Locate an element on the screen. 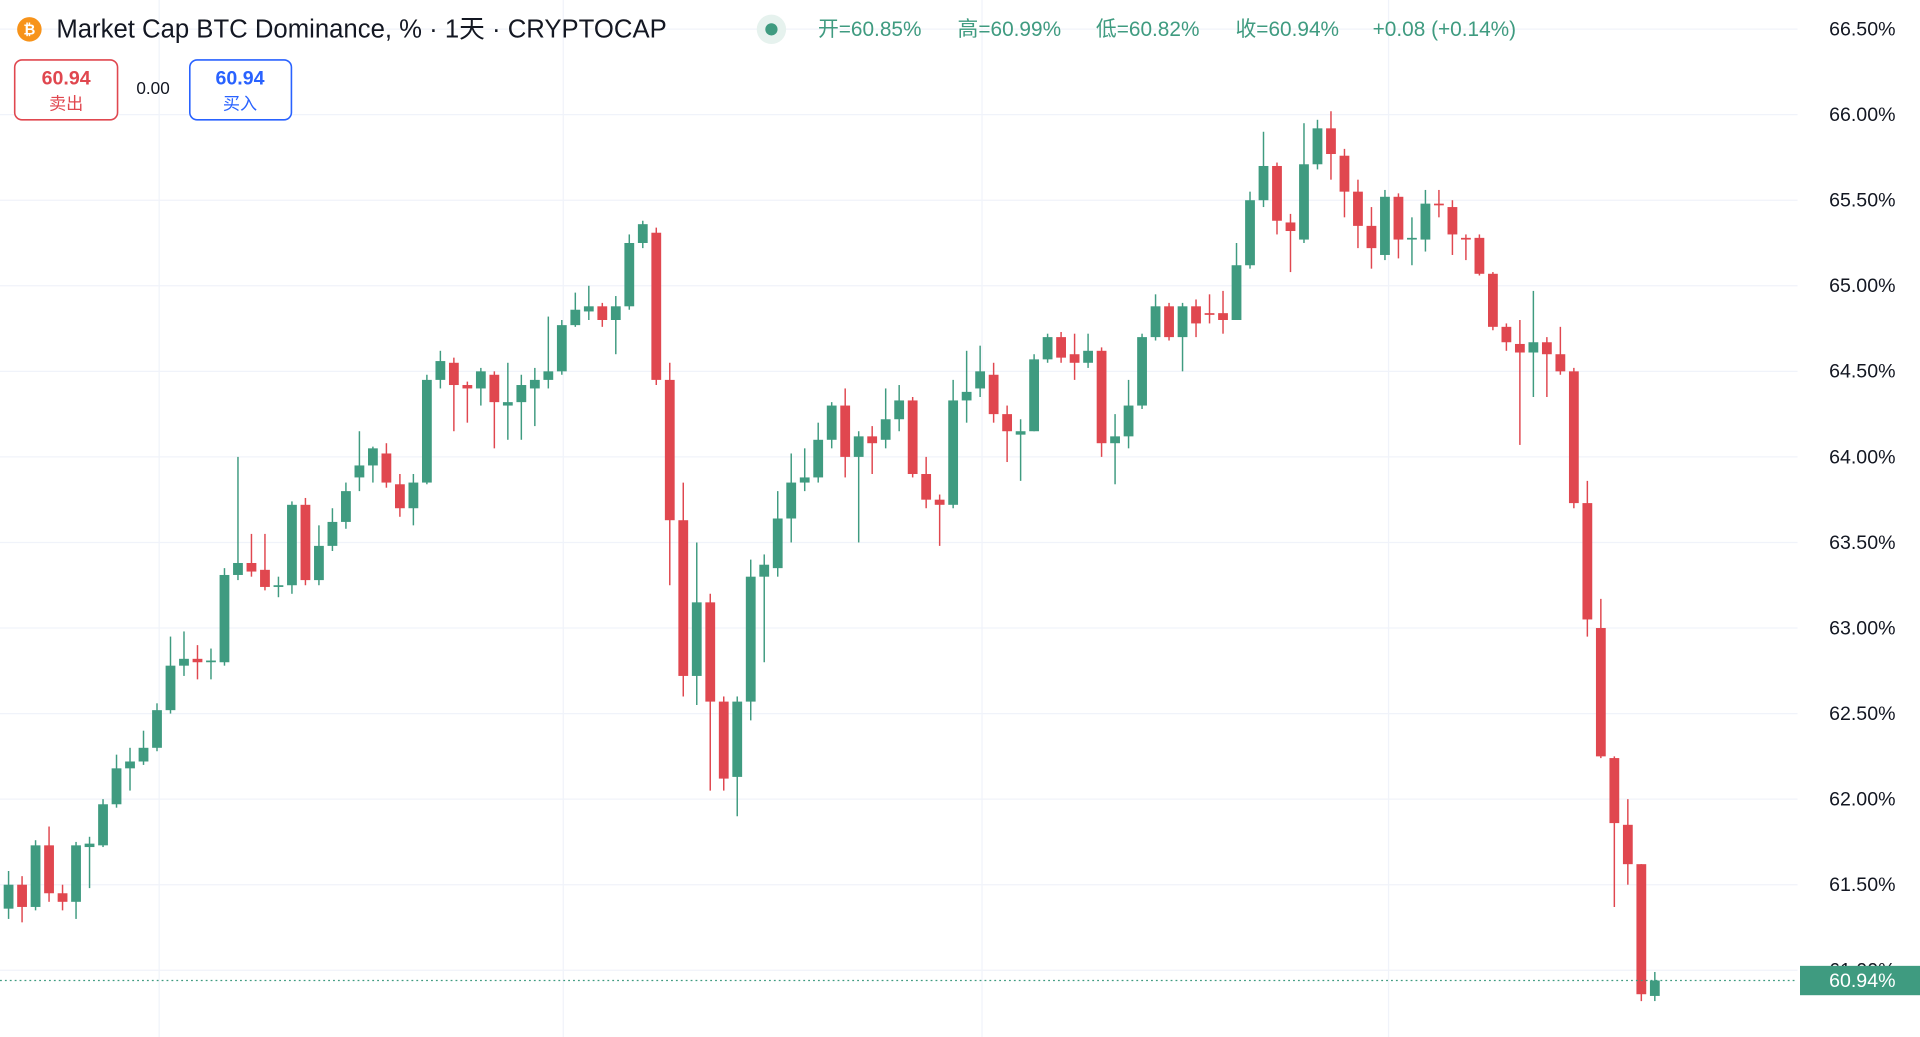 This screenshot has width=1920, height=1037. legend-item: 高=60.99% is located at coordinates (1010, 29).